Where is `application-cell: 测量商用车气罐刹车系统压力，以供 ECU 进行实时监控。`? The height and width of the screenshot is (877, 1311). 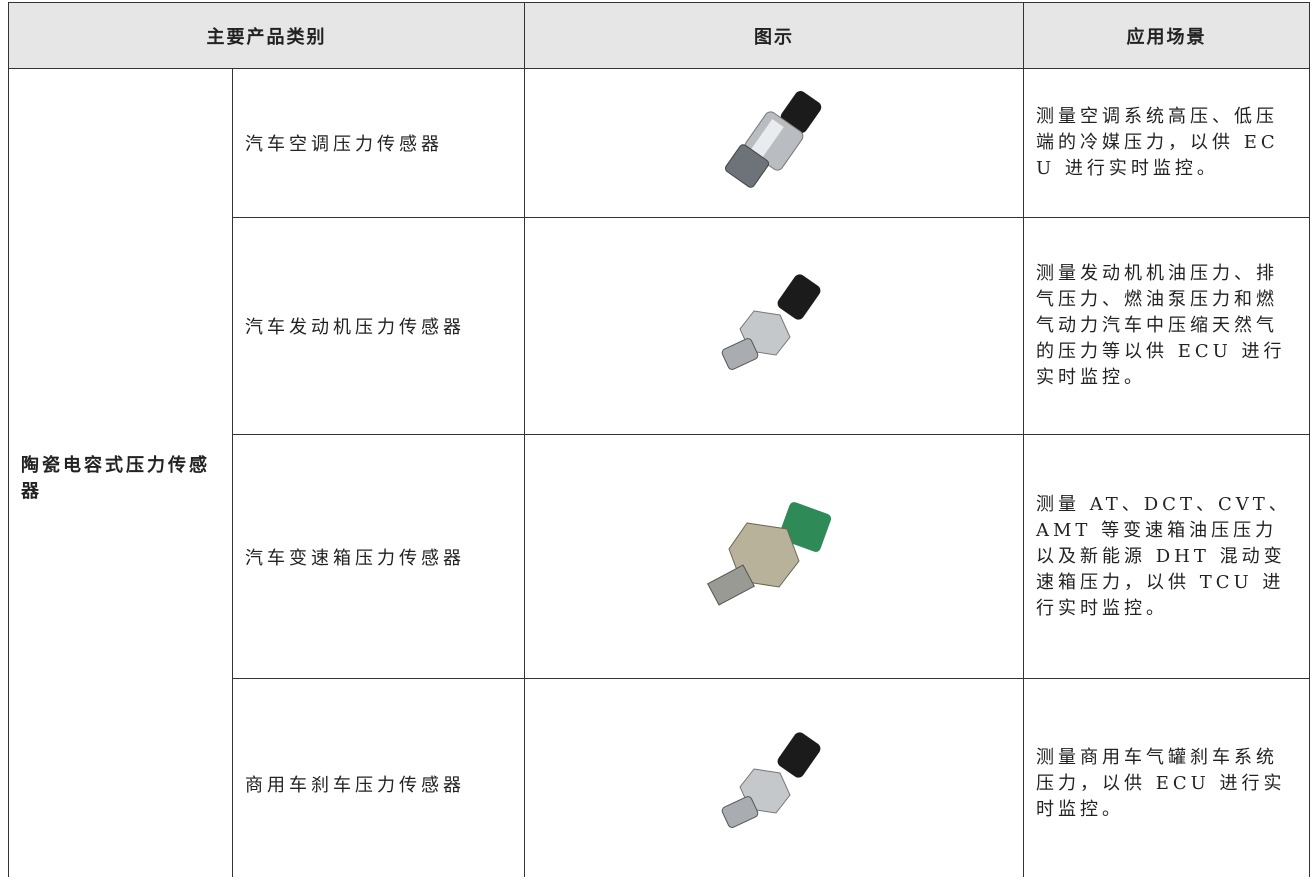
application-cell: 测量商用车气罐刹车系统压力，以供 ECU 进行实时监控。 is located at coordinates (1166, 777).